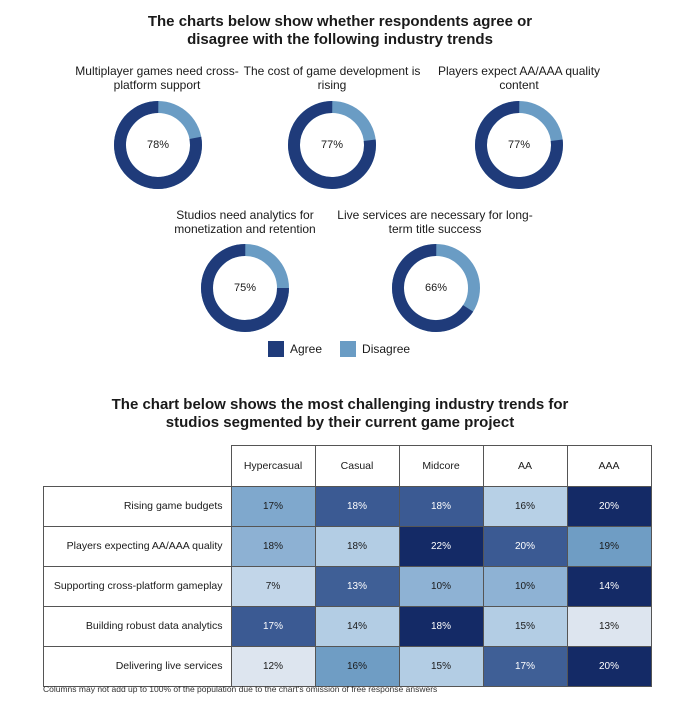  What do you see at coordinates (137, 666) in the screenshot?
I see `heatmap-row-label: Delivering live services` at bounding box center [137, 666].